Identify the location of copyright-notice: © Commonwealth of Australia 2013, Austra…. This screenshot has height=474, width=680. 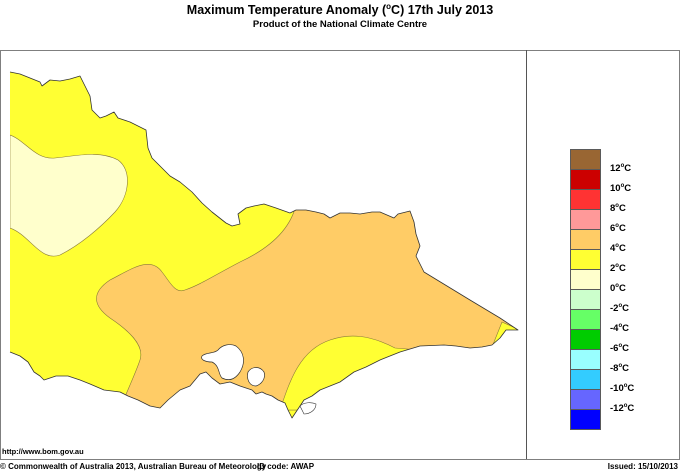
(133, 466).